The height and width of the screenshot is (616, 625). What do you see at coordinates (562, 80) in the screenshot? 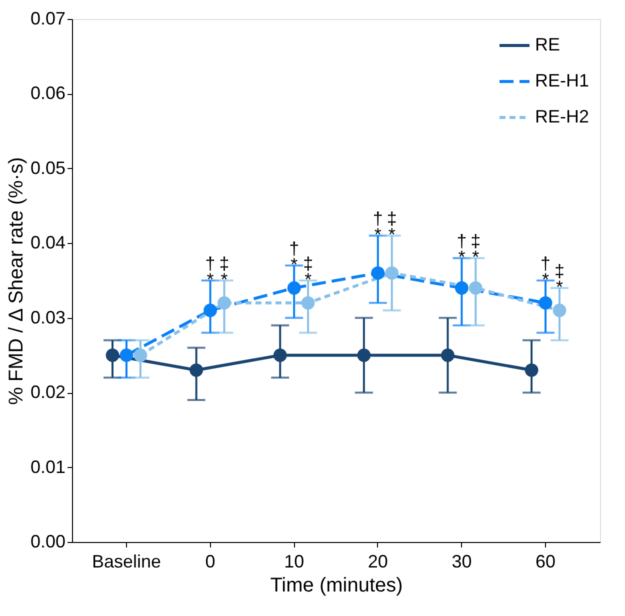
I see `legend-label: RE-H1` at bounding box center [562, 80].